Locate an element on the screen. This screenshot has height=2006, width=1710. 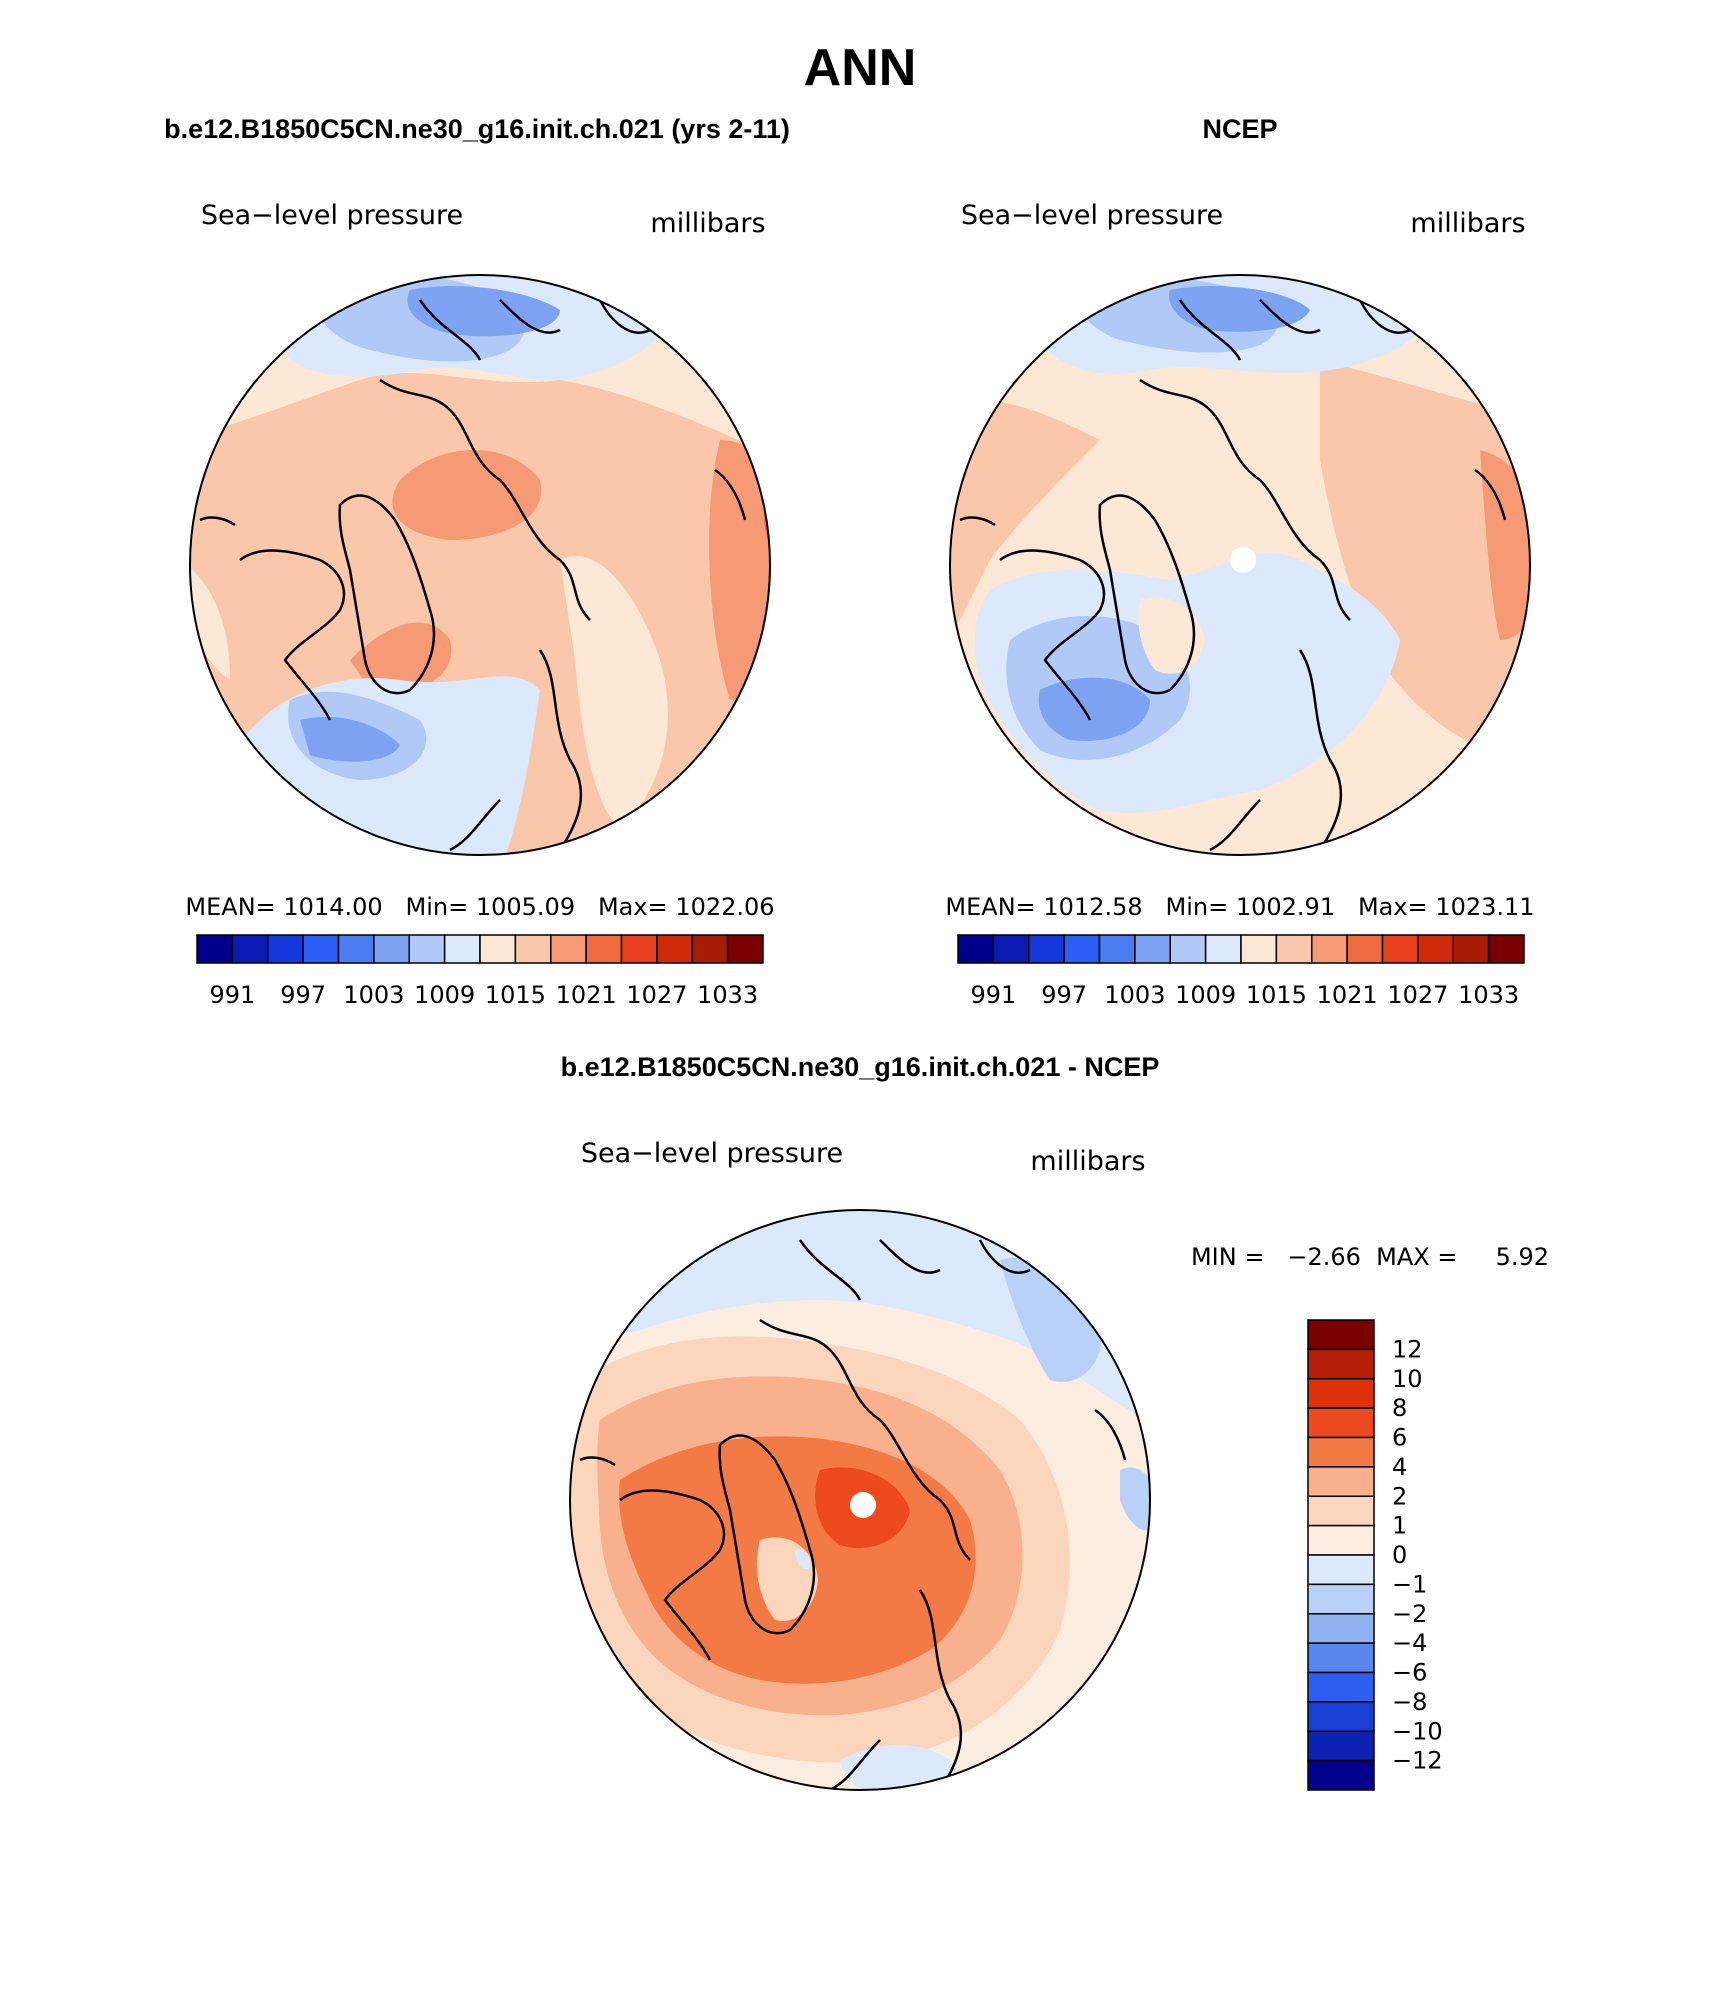
colorbar-tick-label: 1021 is located at coordinates (586, 995).